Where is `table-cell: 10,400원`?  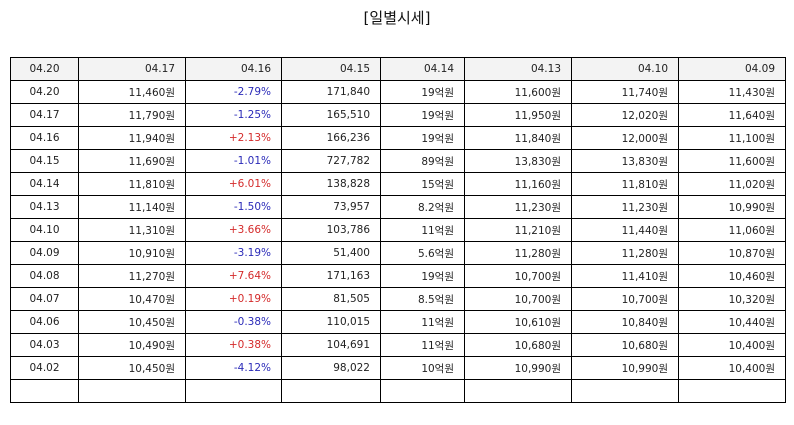
table-cell: 10,400원 is located at coordinates (732, 368).